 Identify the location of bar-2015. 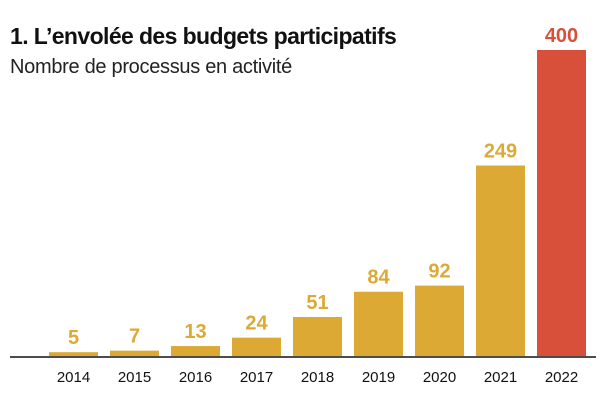
(134, 353).